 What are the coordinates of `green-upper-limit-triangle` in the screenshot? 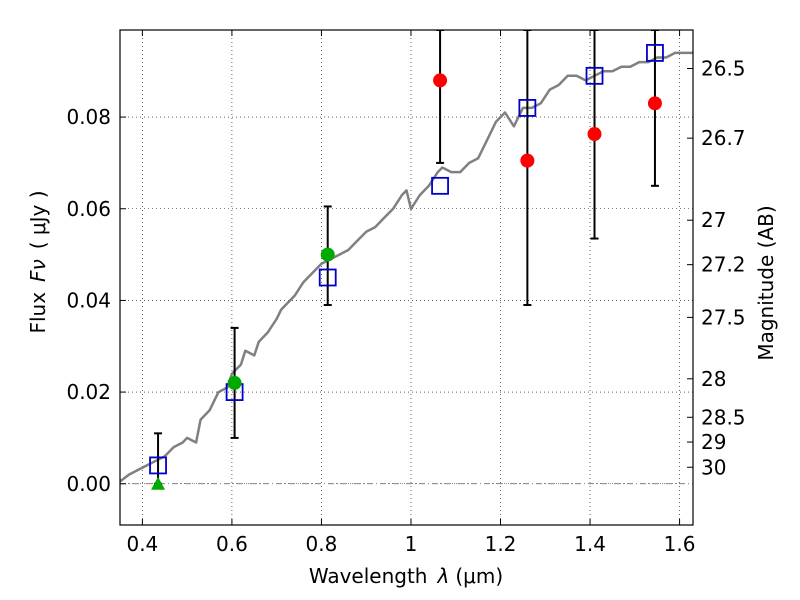 It's located at (158, 483).